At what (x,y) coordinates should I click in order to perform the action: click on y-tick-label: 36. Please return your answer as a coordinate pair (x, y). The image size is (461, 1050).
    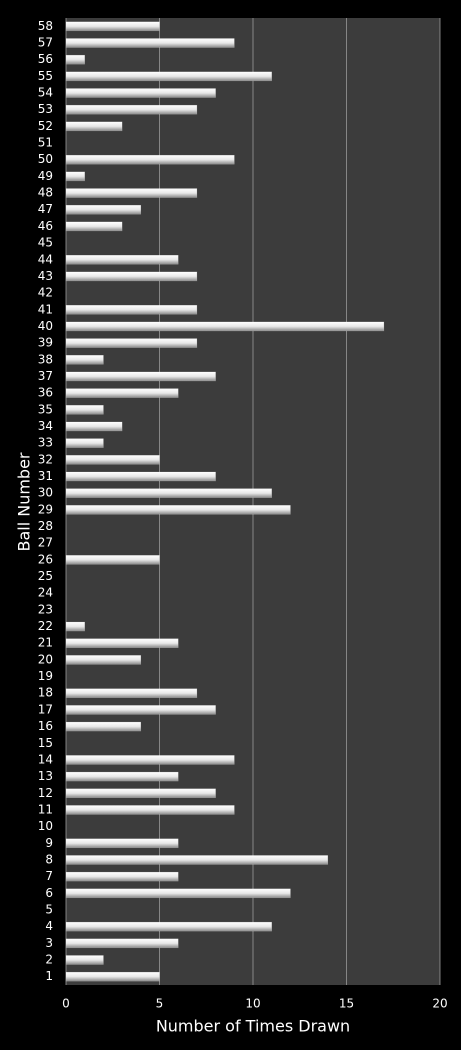
    Looking at the image, I should click on (45, 393).